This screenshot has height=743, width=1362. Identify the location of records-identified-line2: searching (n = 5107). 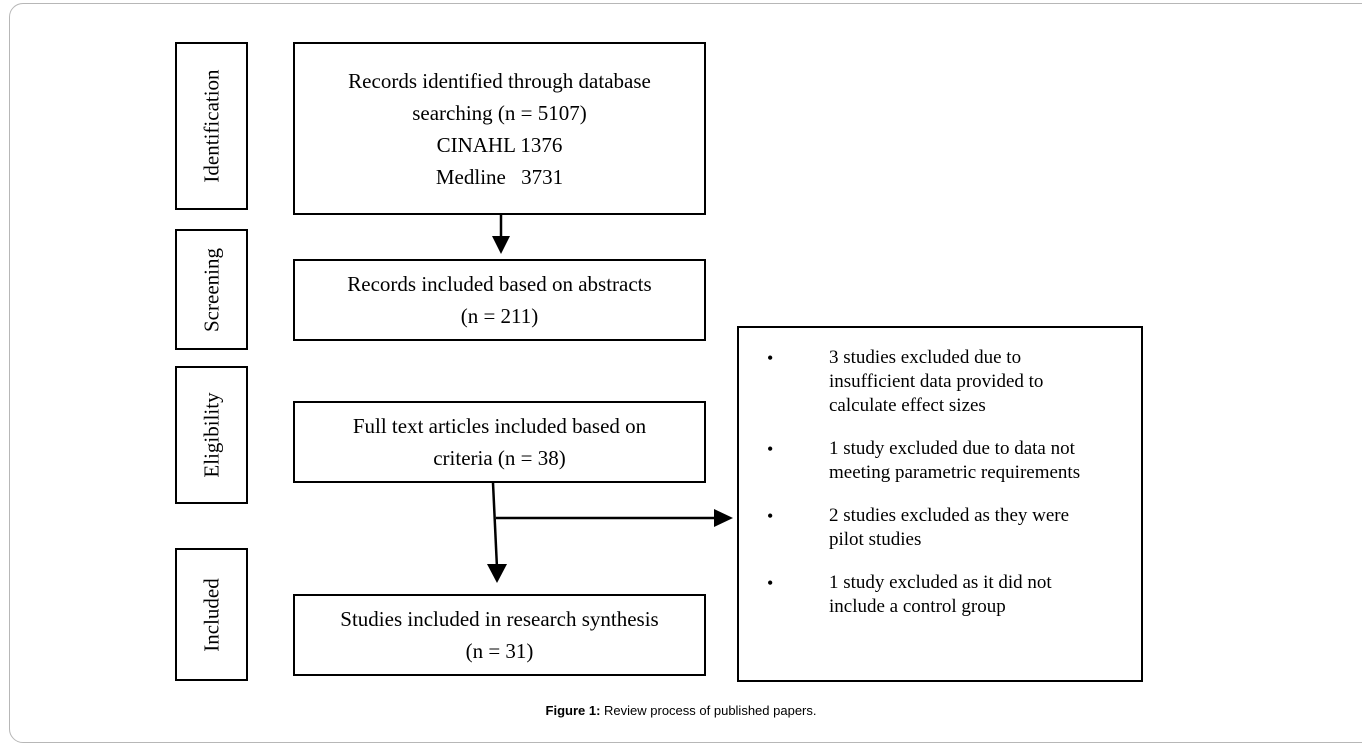
(499, 112).